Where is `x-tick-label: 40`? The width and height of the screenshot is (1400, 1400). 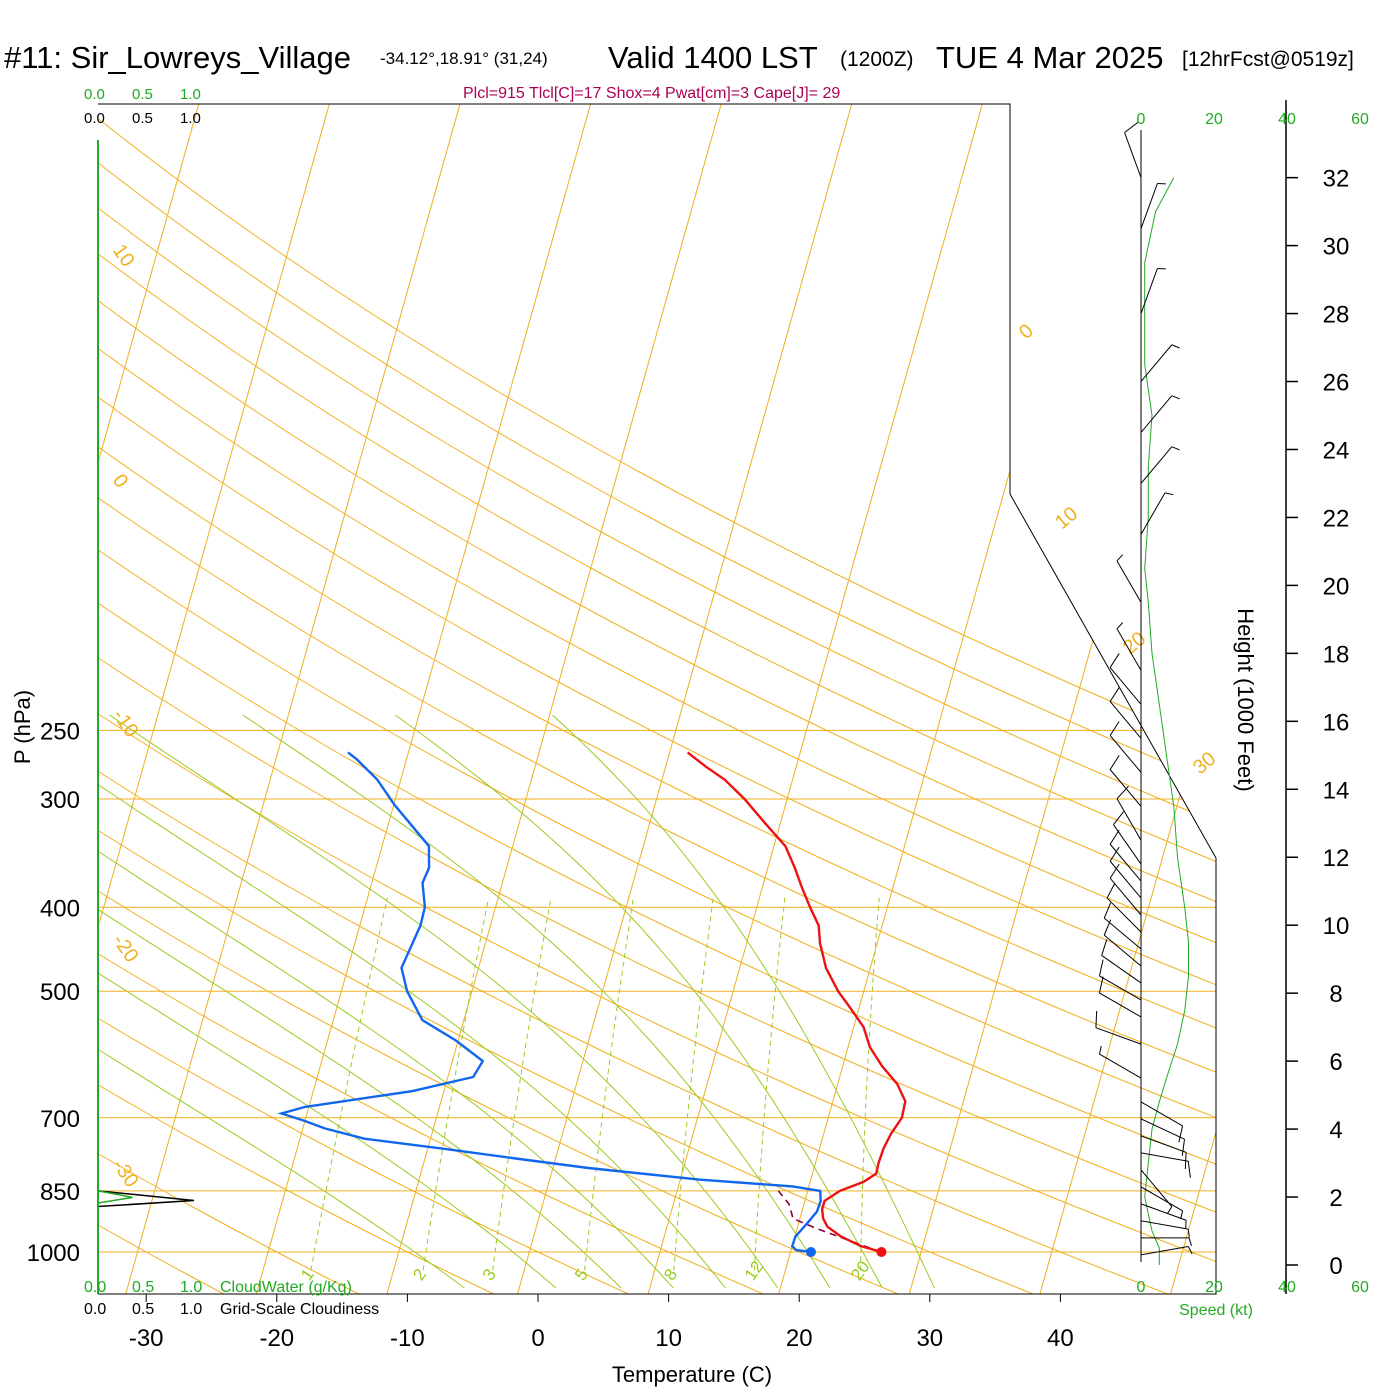 x-tick-label: 40 is located at coordinates (1060, 1338).